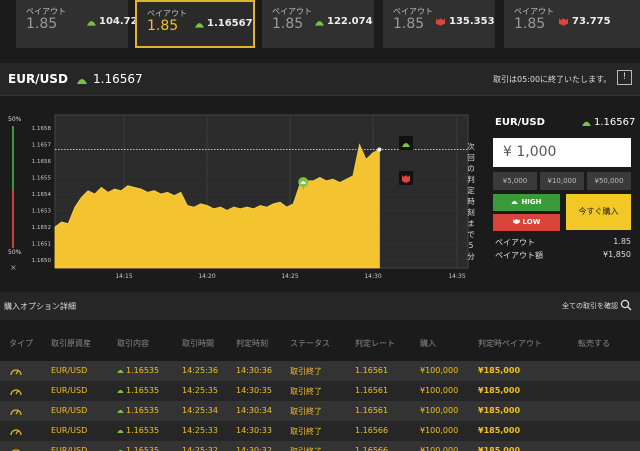  I want to click on row-trade-time: 14:25:36, so click(200, 370).